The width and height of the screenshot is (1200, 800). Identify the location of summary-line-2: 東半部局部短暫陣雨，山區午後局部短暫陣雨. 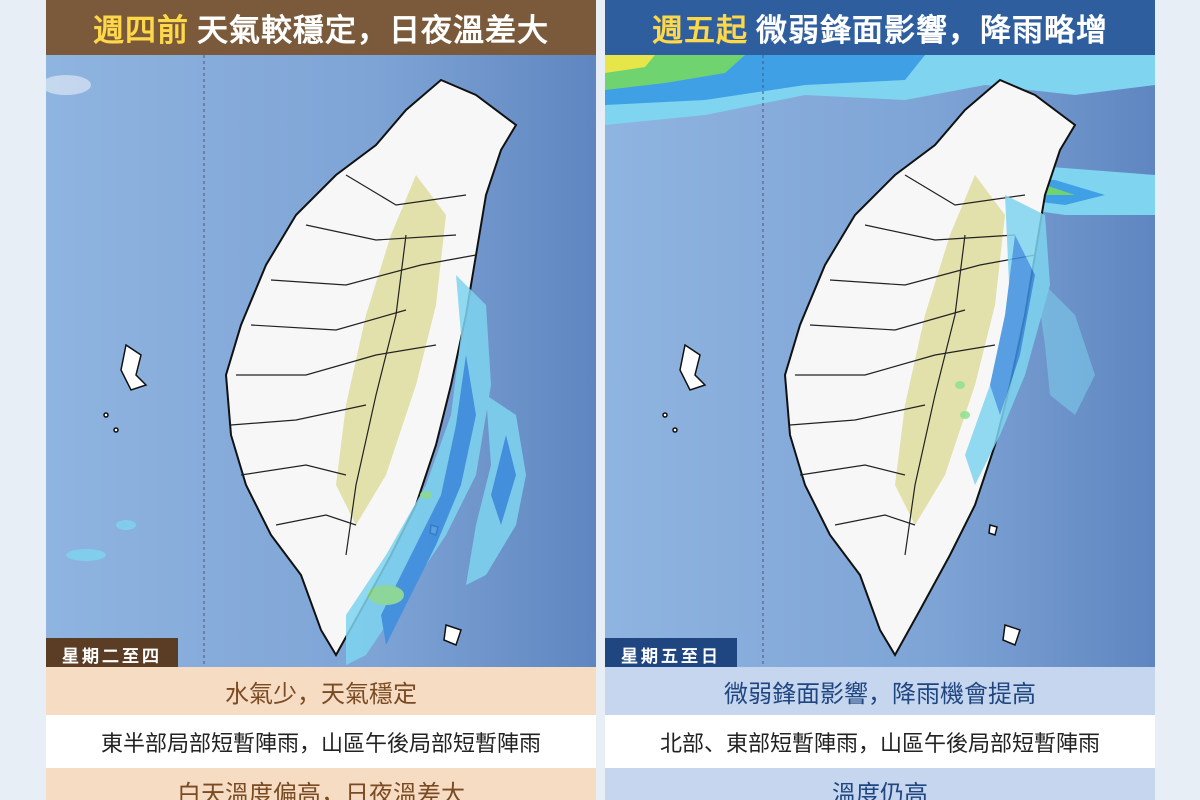
(321, 741).